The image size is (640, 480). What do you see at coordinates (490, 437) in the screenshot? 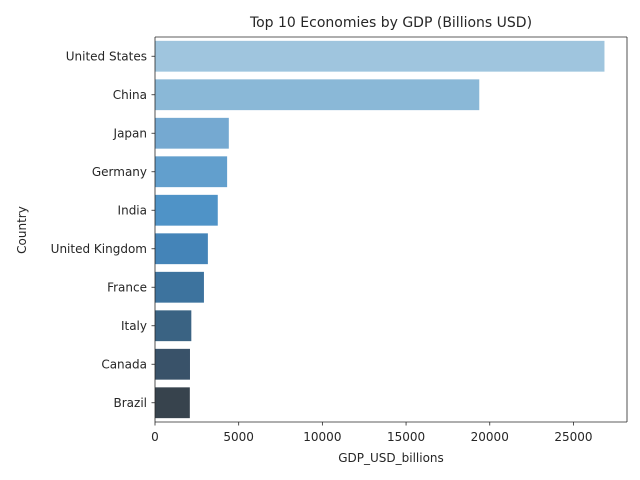
I see `x-tick-label: 20000` at bounding box center [490, 437].